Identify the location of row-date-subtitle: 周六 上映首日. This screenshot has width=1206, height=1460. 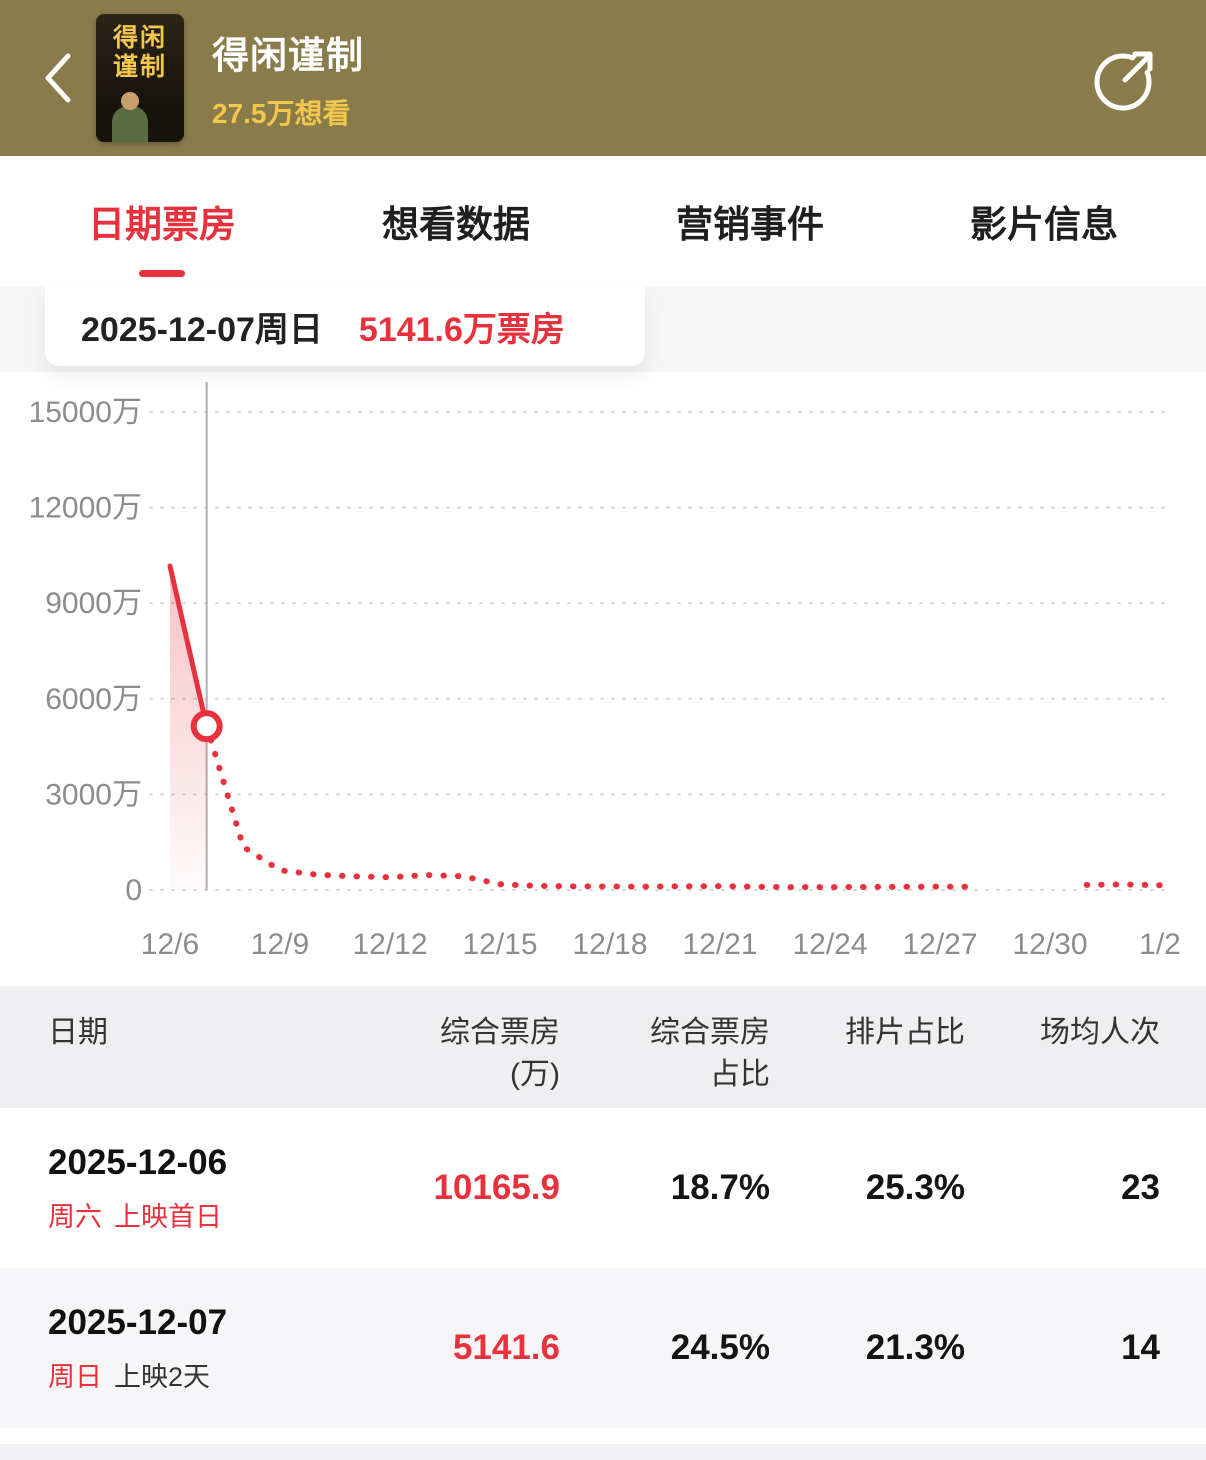
(135, 1216).